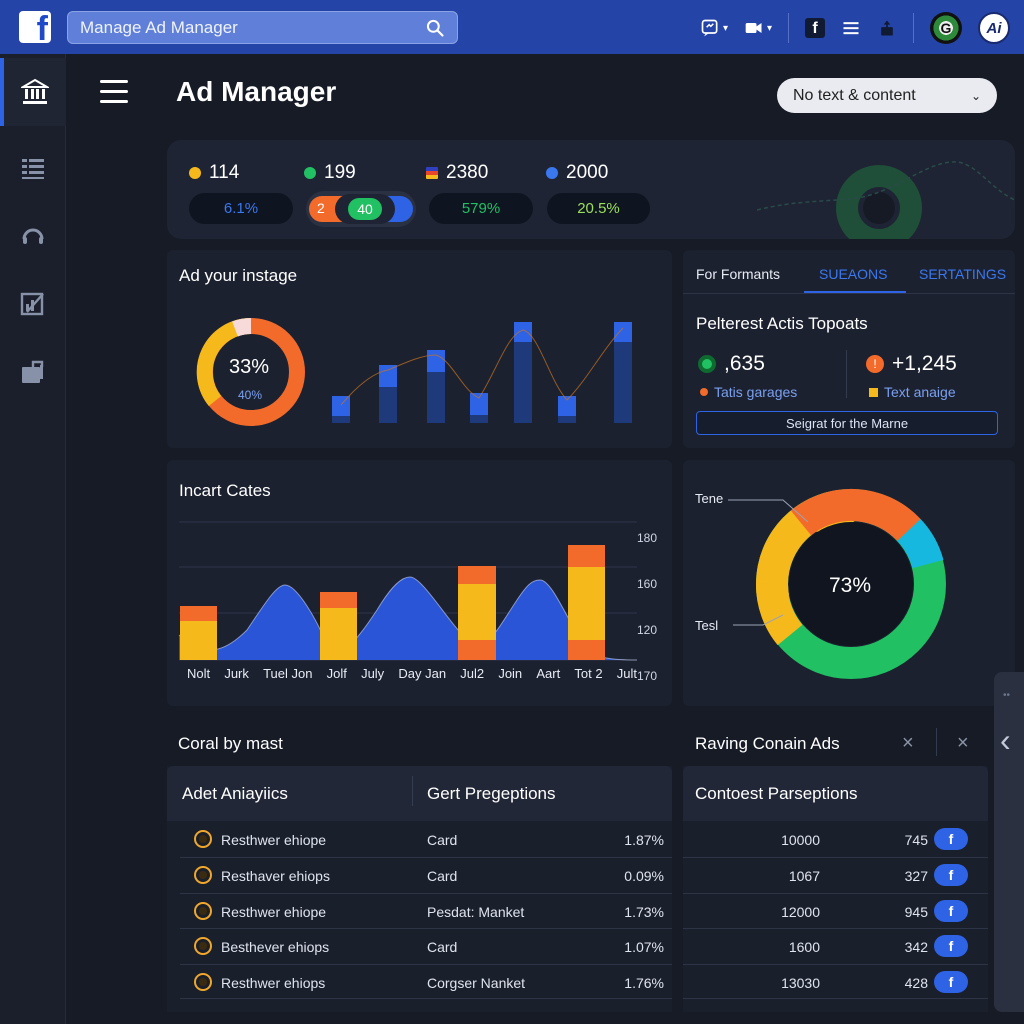  I want to click on profile-avatar: G, so click(946, 28).